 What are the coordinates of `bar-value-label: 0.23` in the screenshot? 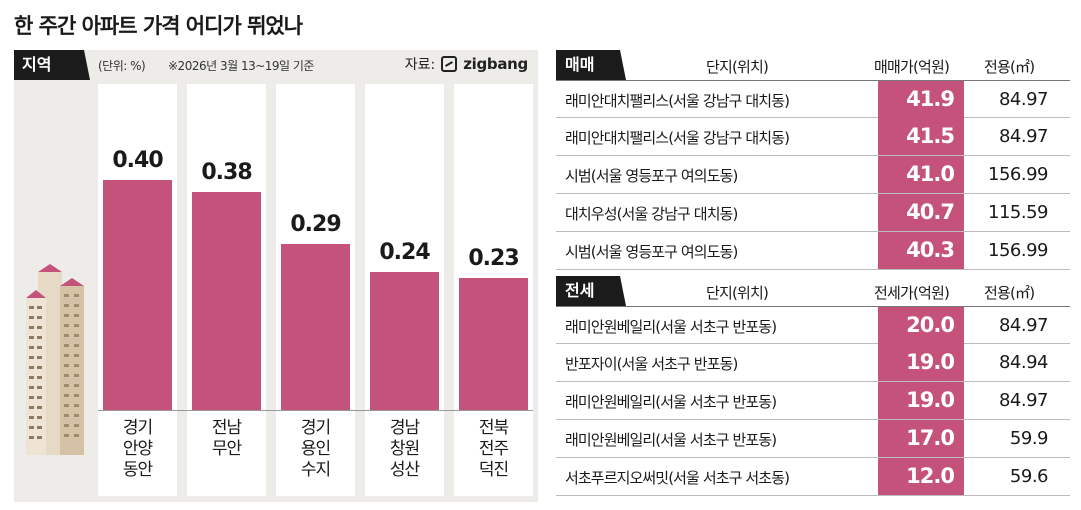 It's located at (493, 259).